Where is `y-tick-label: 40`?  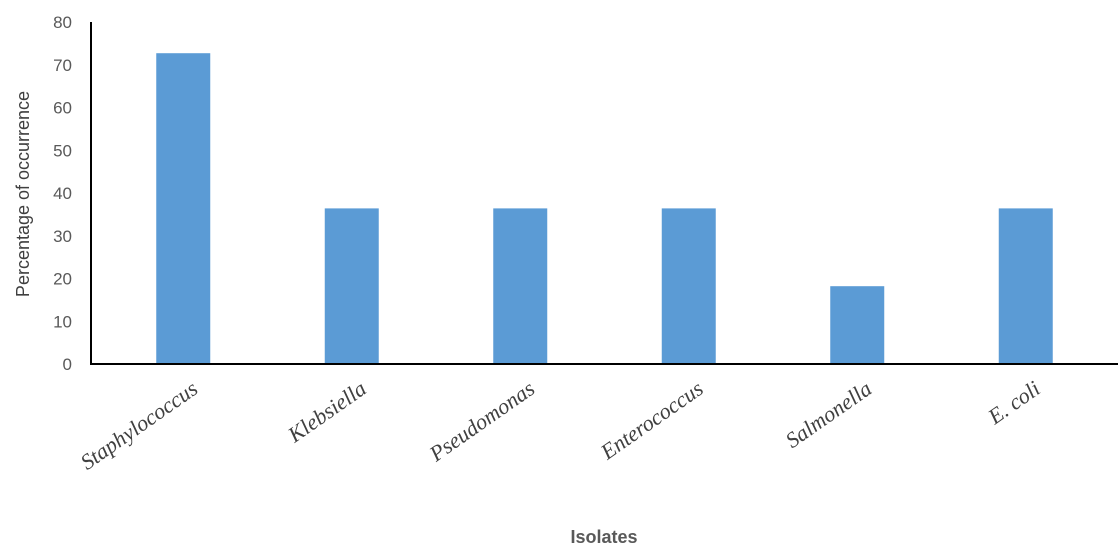 y-tick-label: 40 is located at coordinates (62, 193).